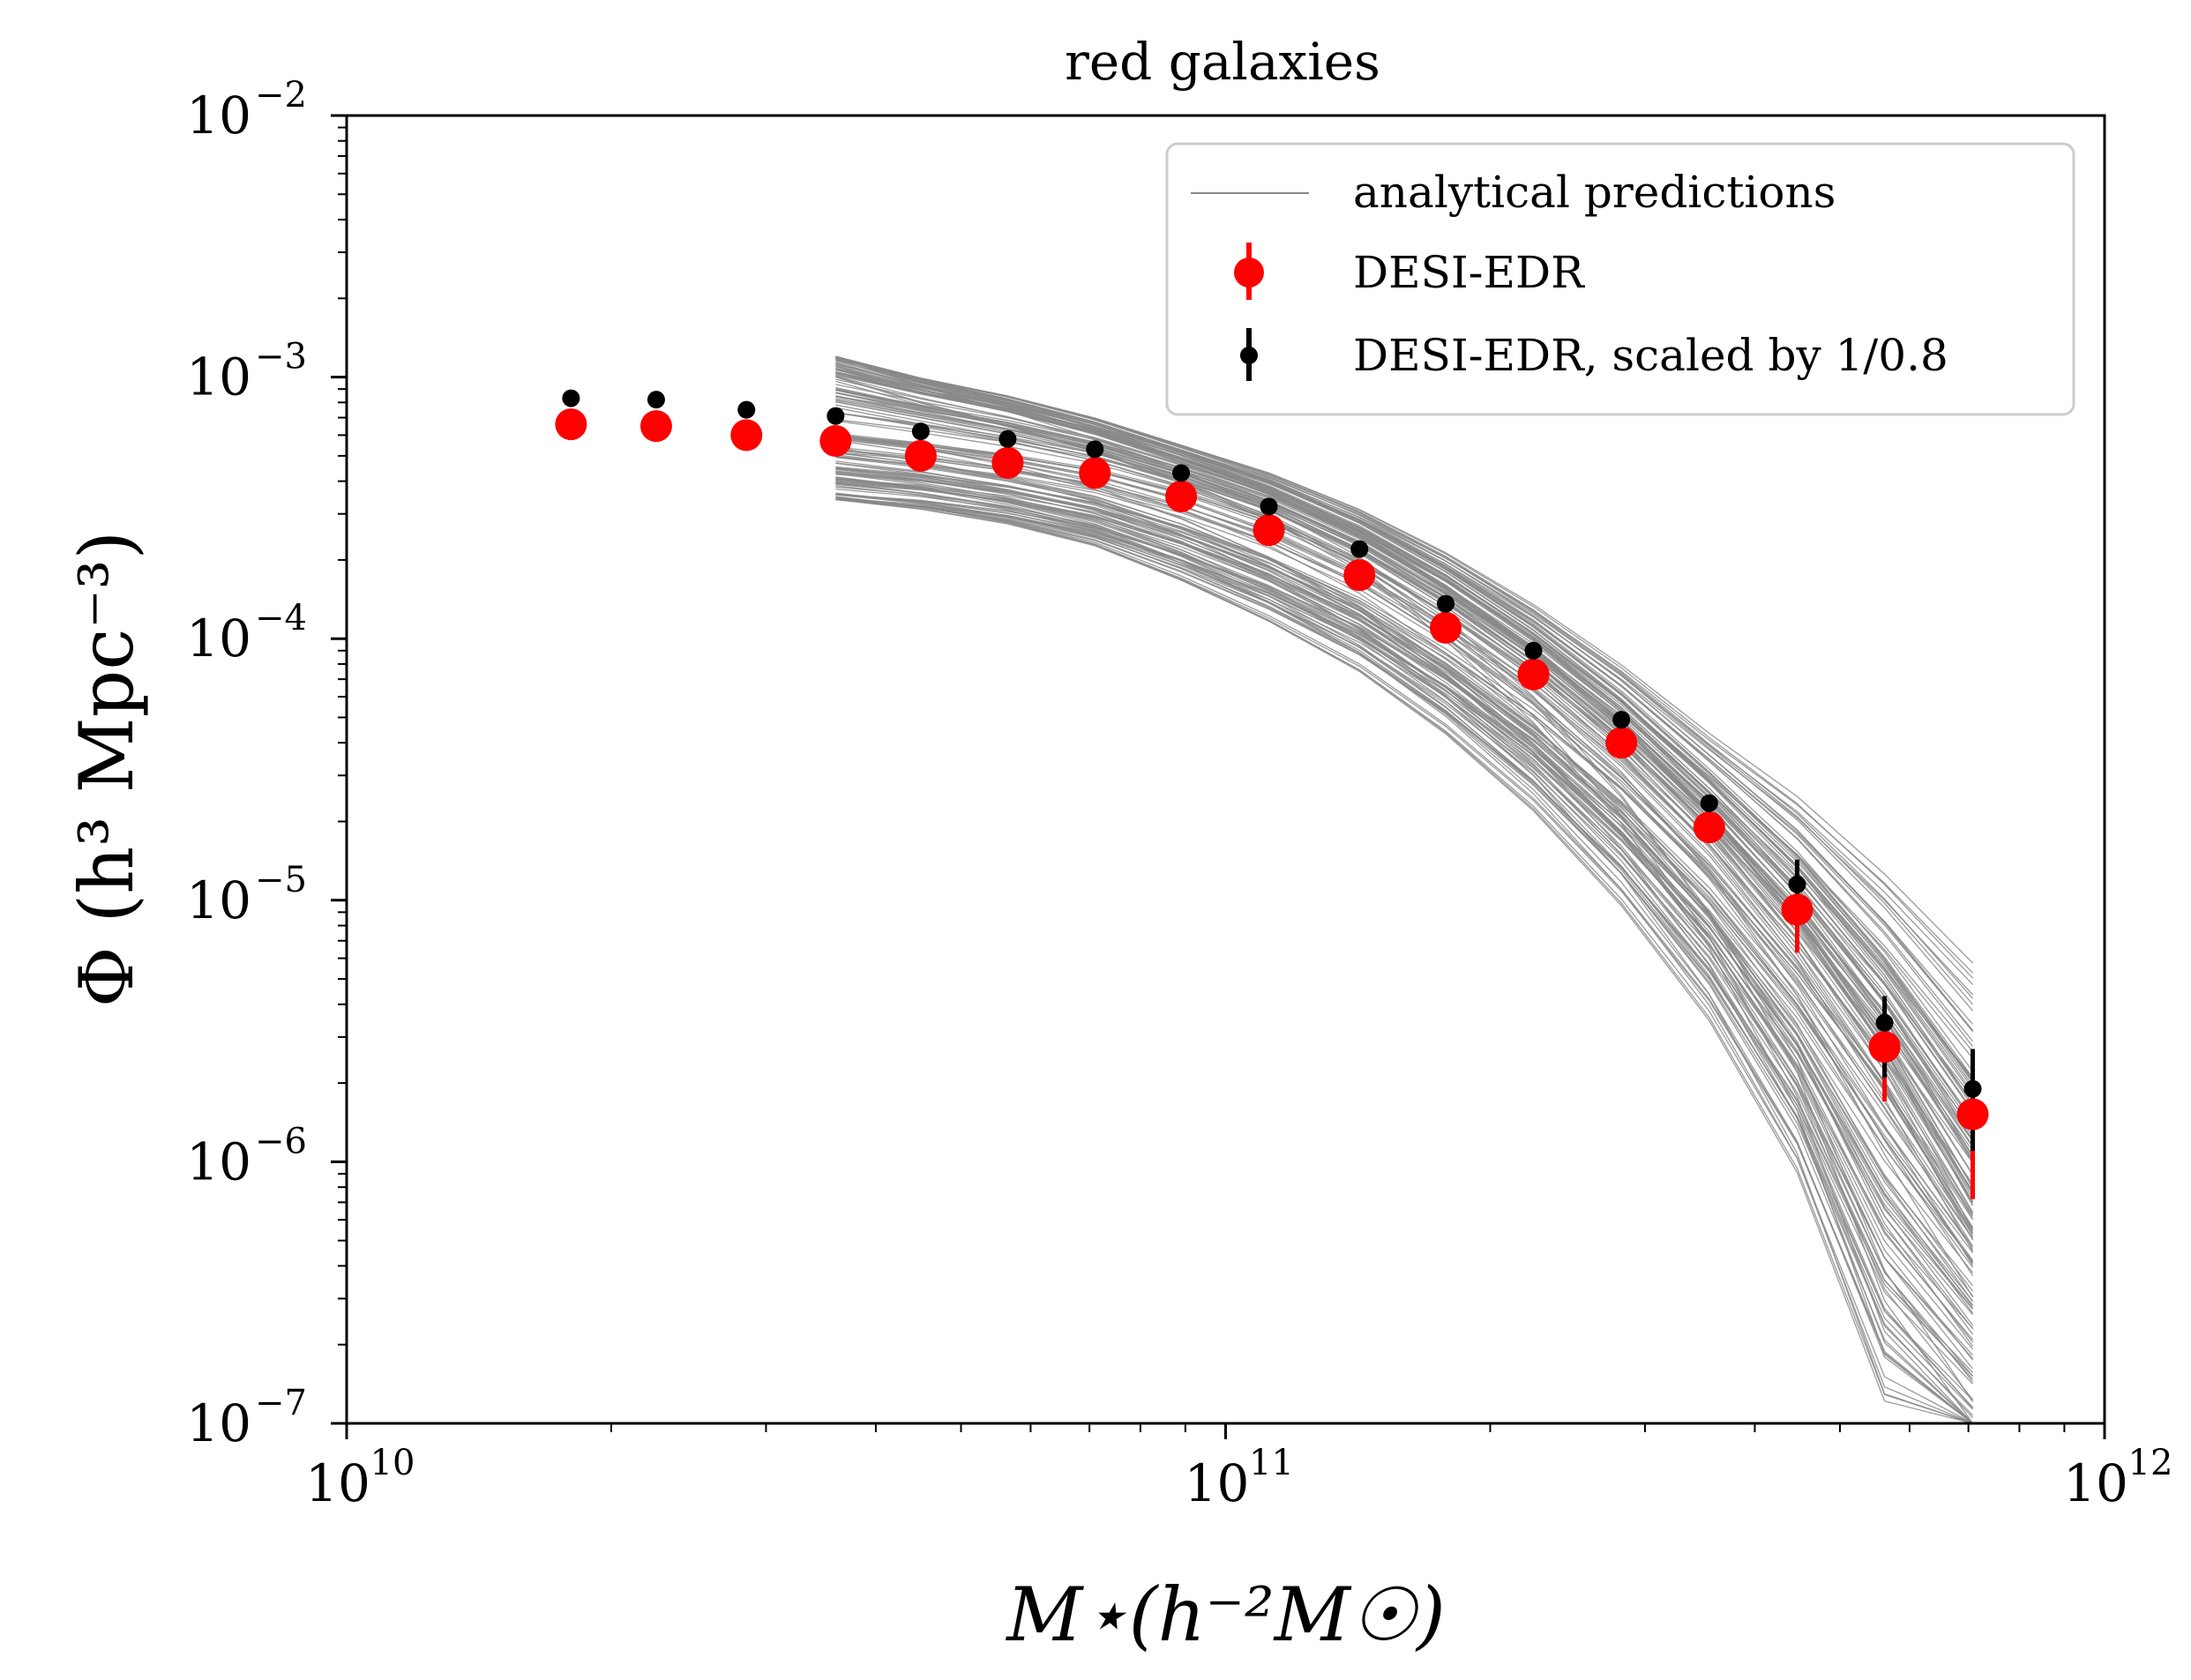  What do you see at coordinates (281, 1141) in the screenshot?
I see `y-tick-label-exponent: −6` at bounding box center [281, 1141].